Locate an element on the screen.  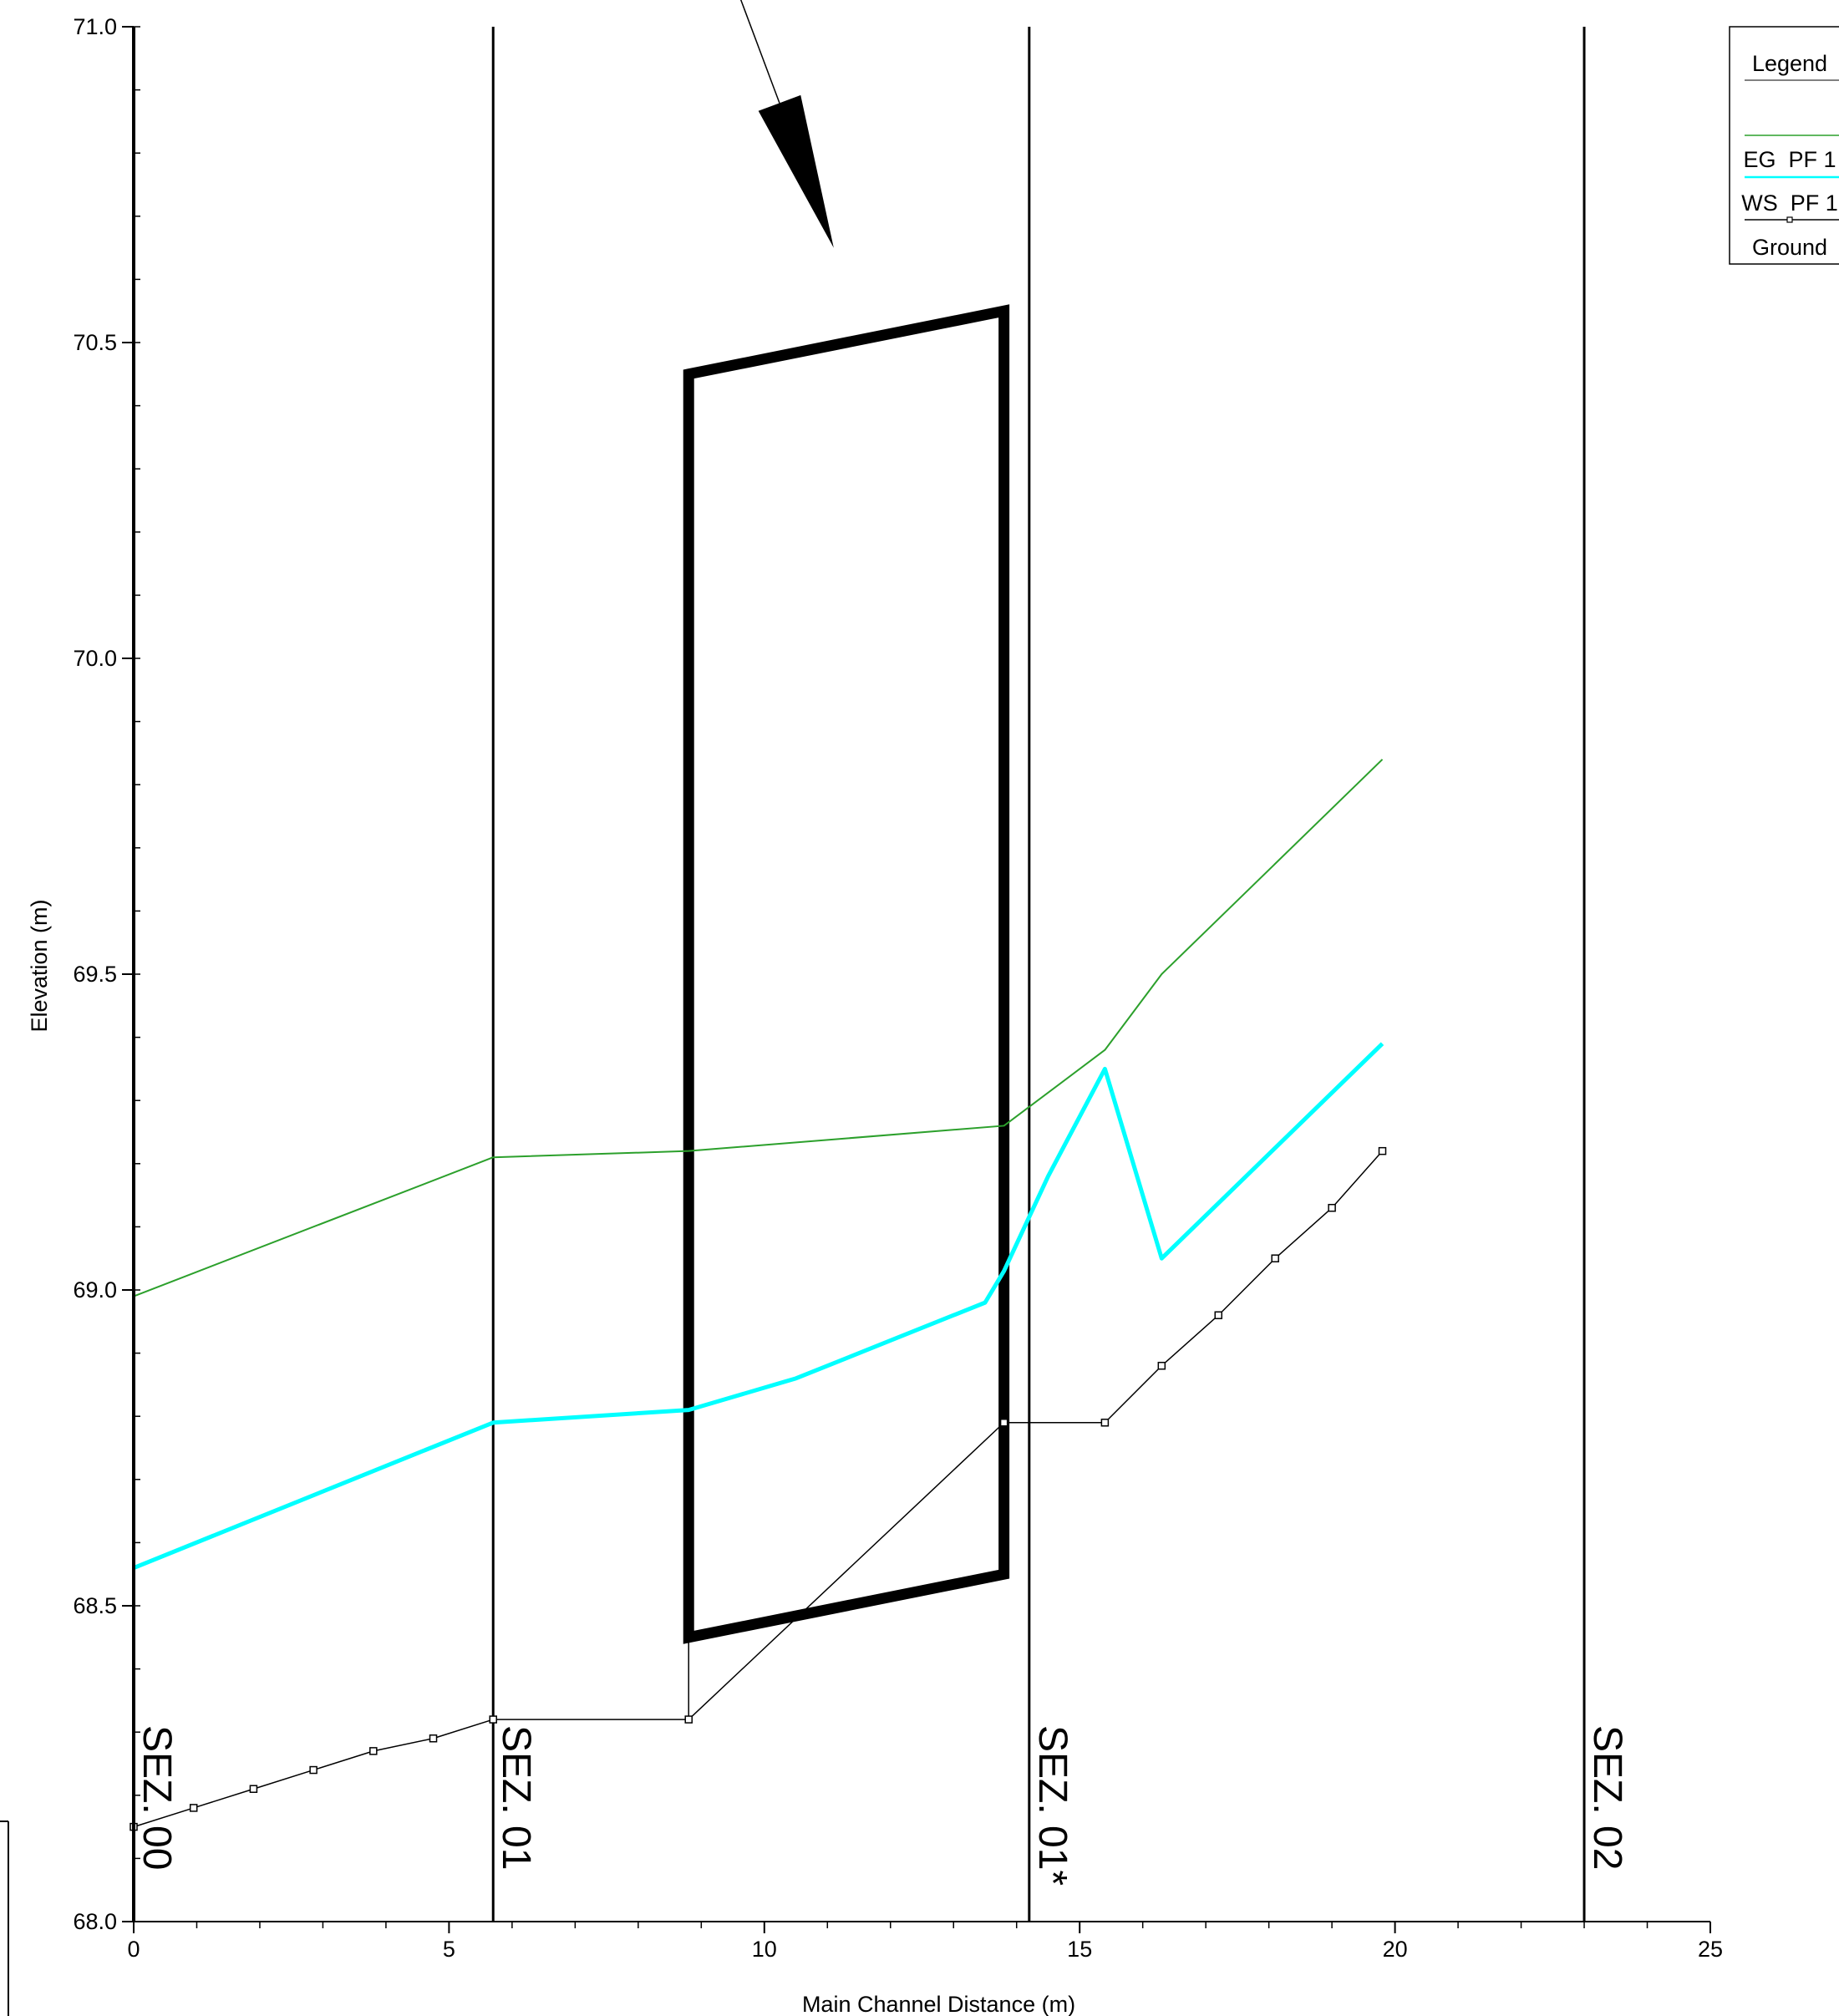
y-tick-label: 70.5 is located at coordinates (95, 342).